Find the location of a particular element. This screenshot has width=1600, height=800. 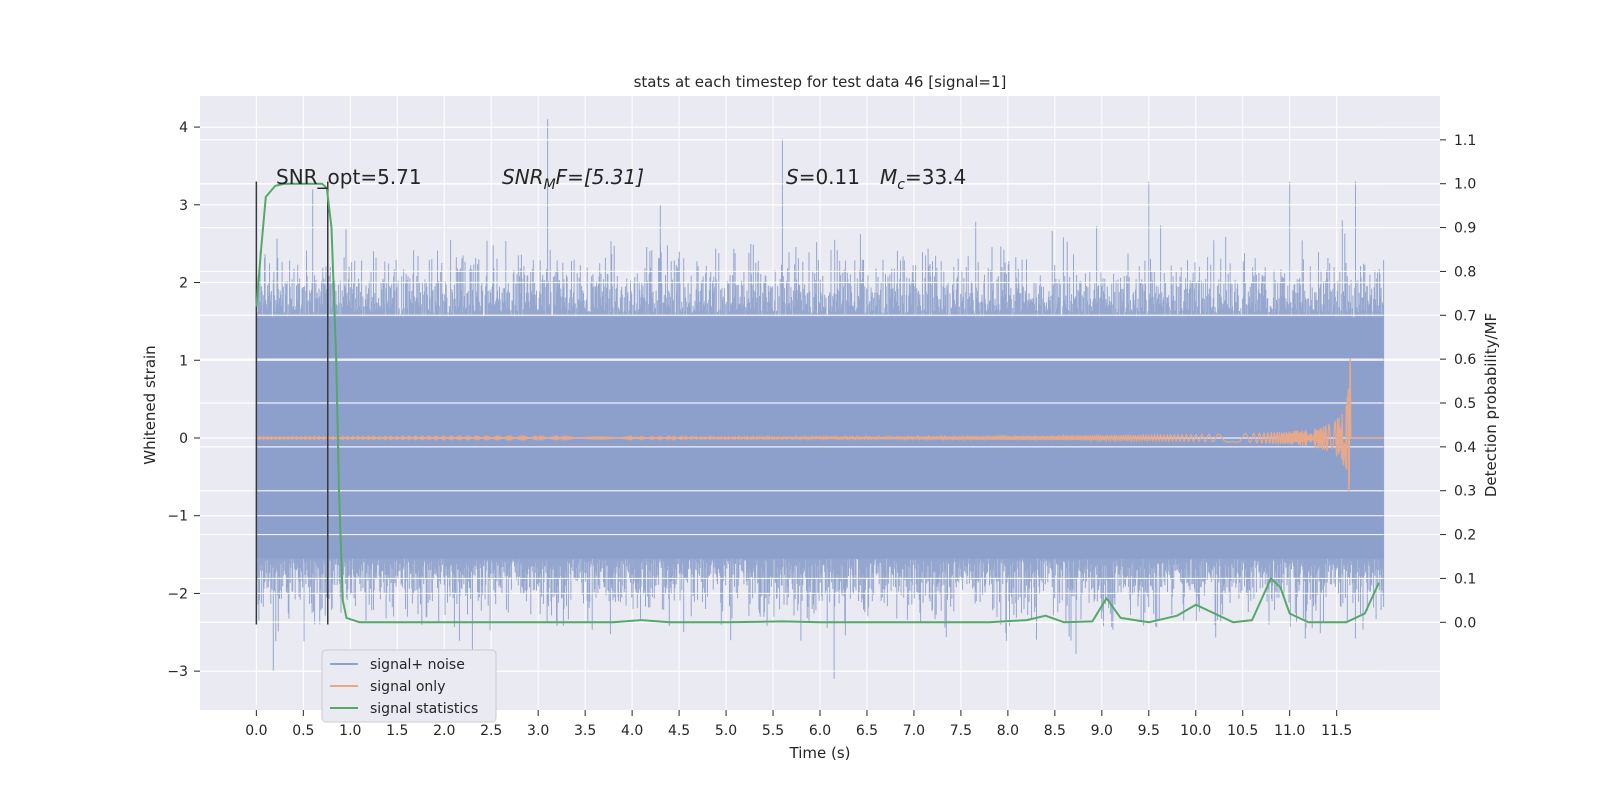

y2-tick-label: 0.5 is located at coordinates (1465, 404).